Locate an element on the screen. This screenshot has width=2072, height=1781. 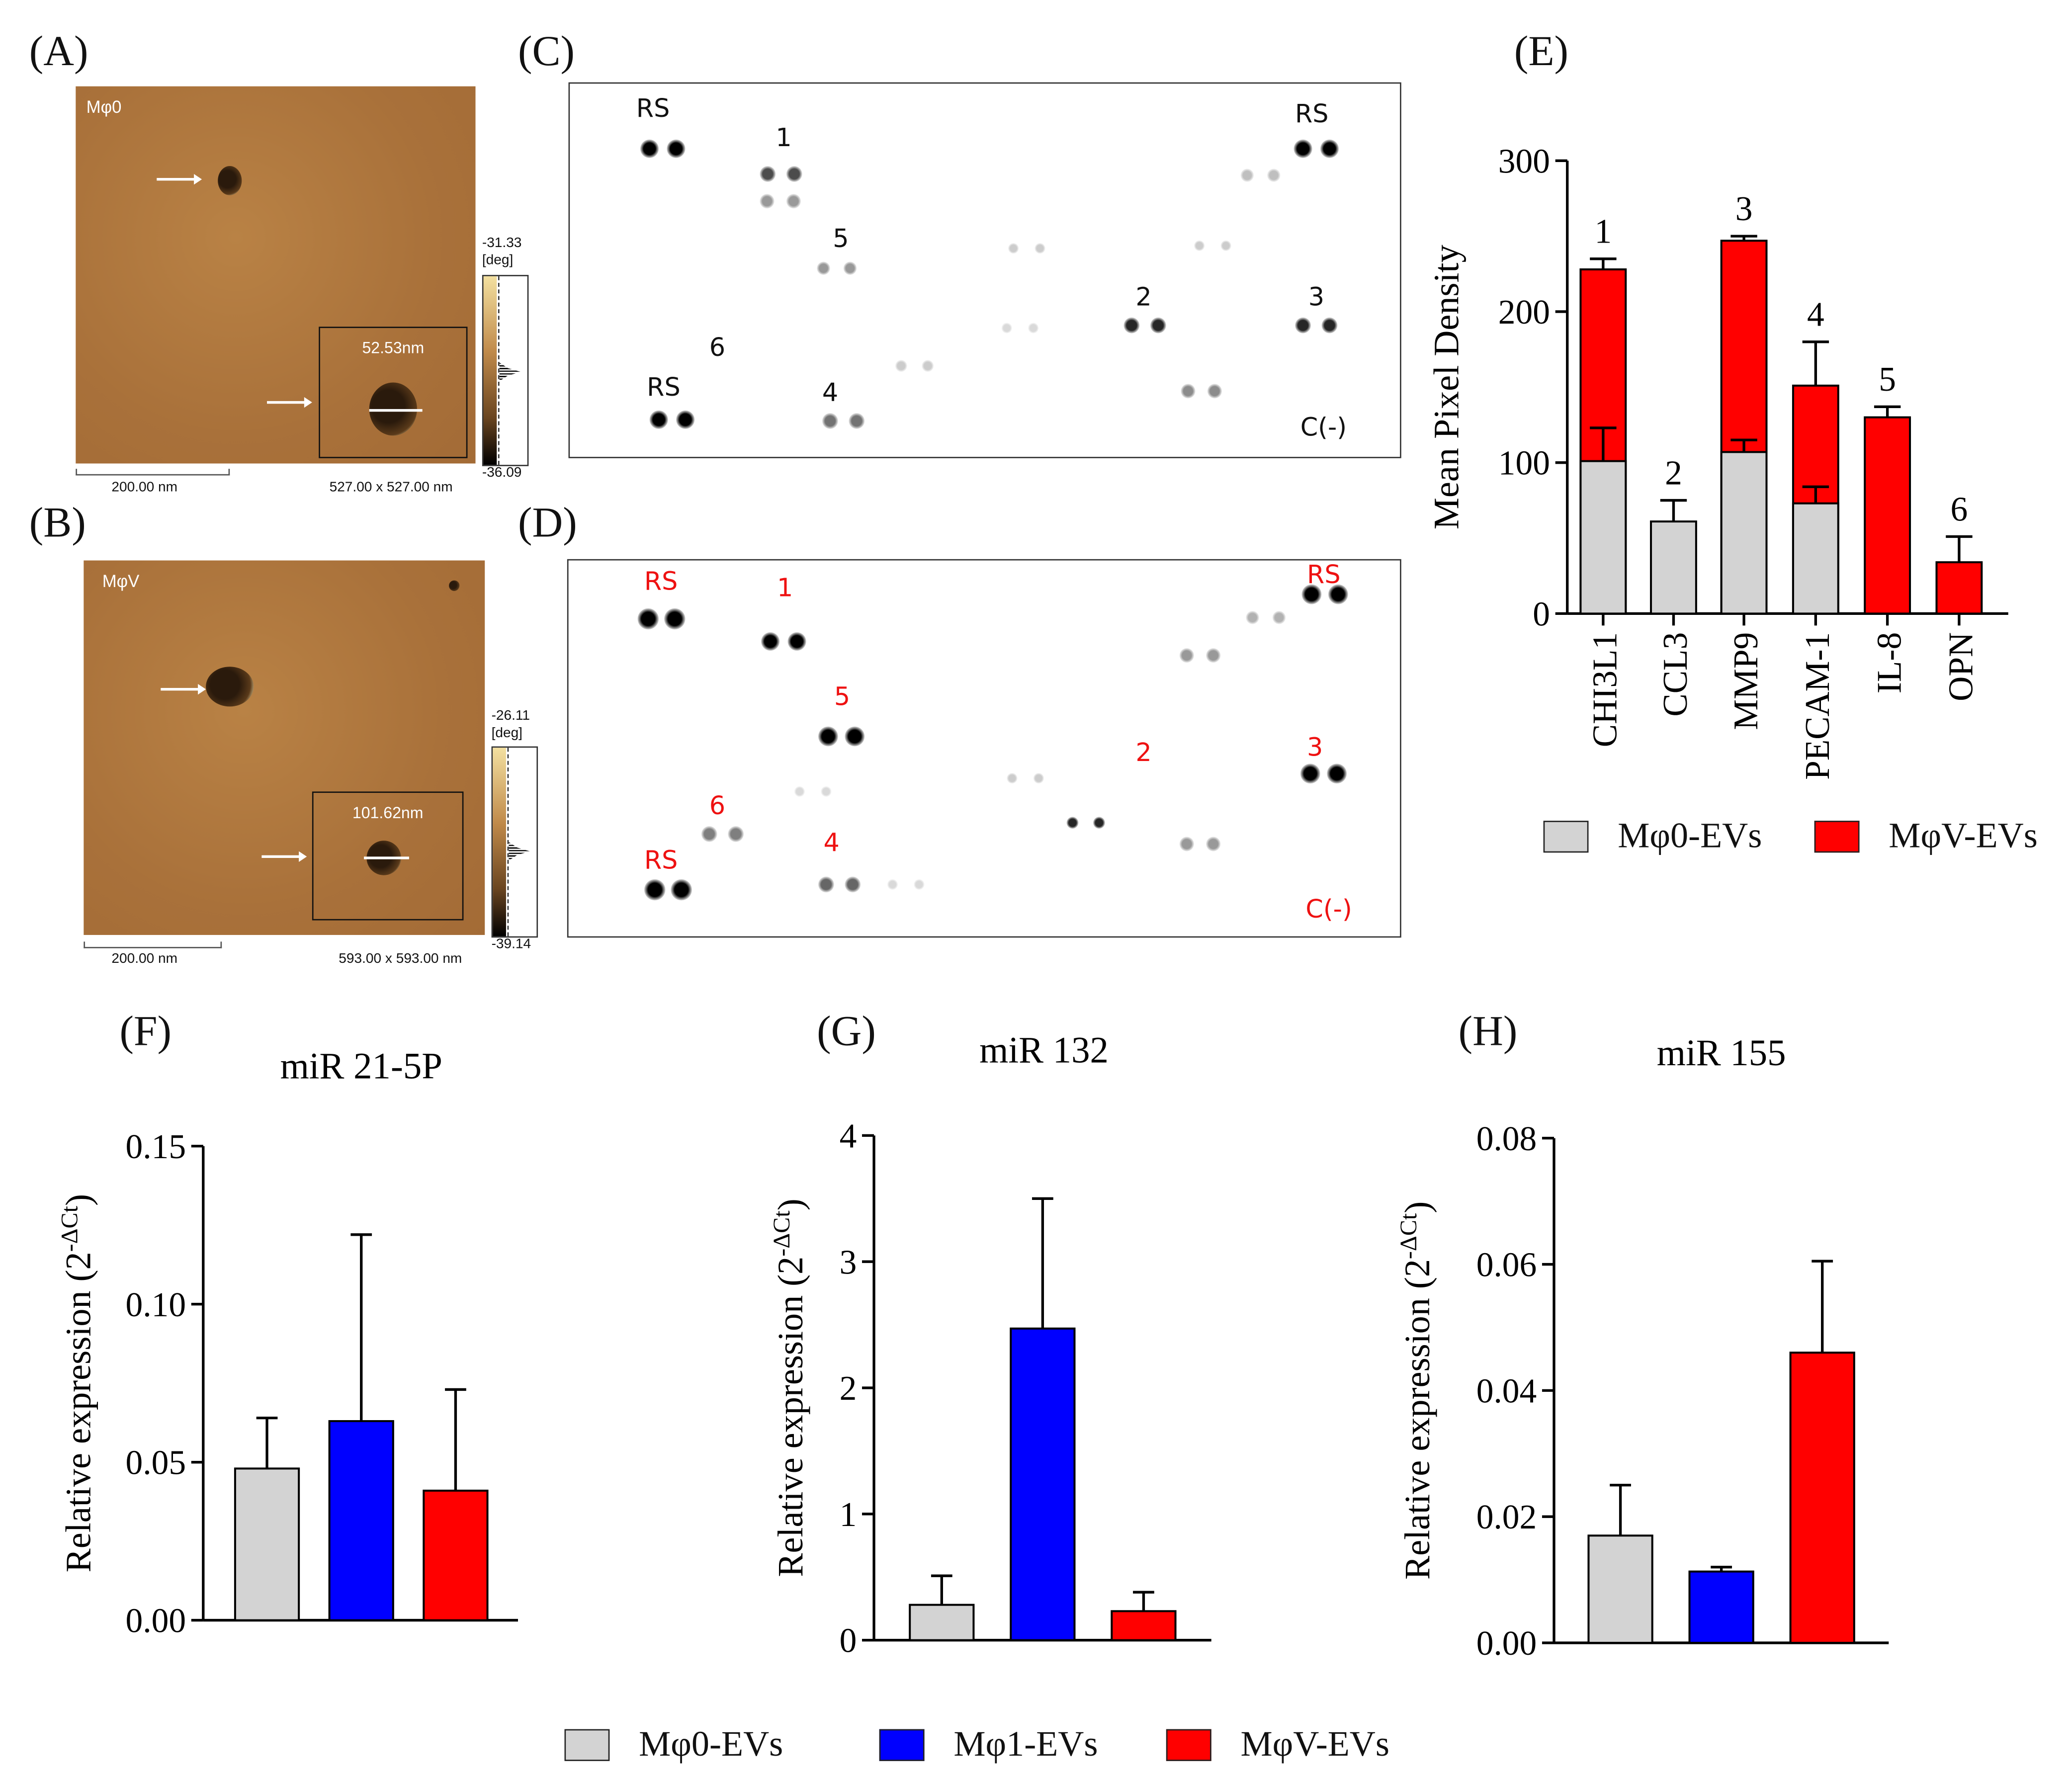
blot-label-n5: 5 is located at coordinates (842, 697).